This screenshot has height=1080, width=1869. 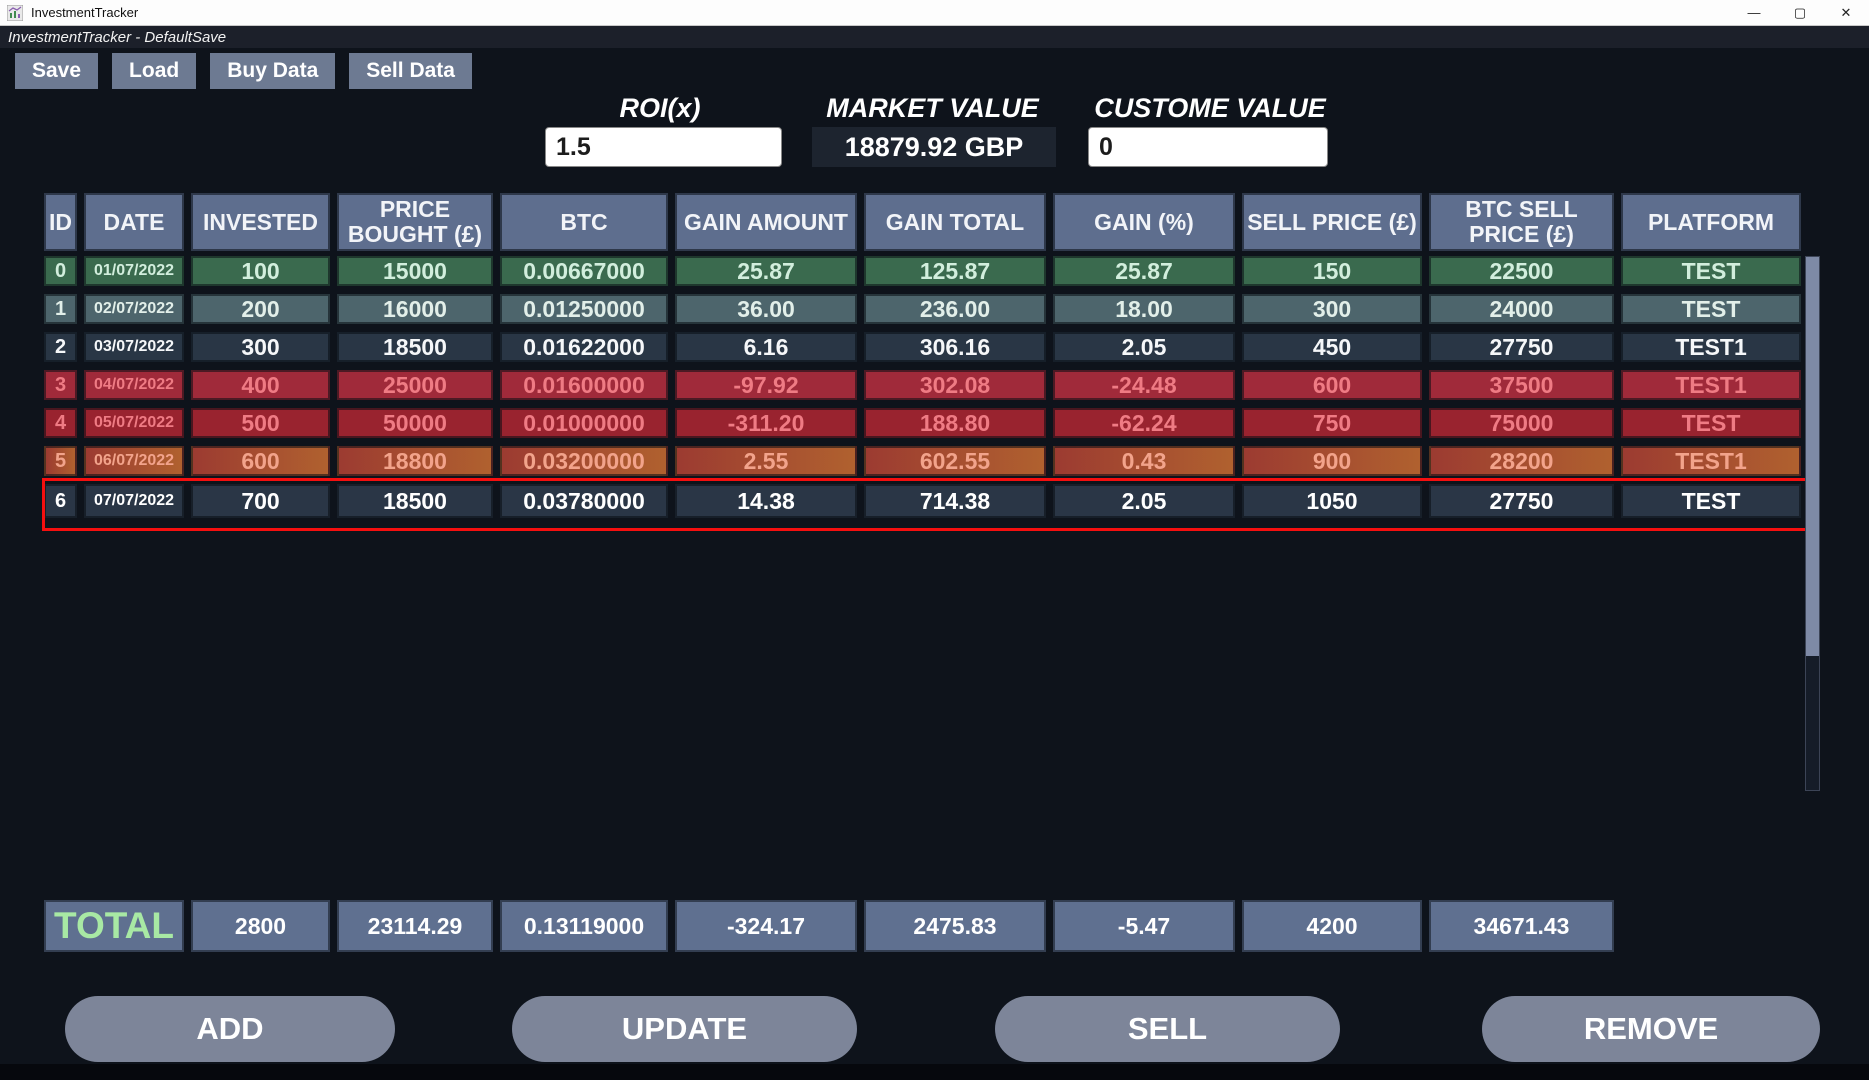 What do you see at coordinates (260, 501) in the screenshot?
I see `cell-invested: 700` at bounding box center [260, 501].